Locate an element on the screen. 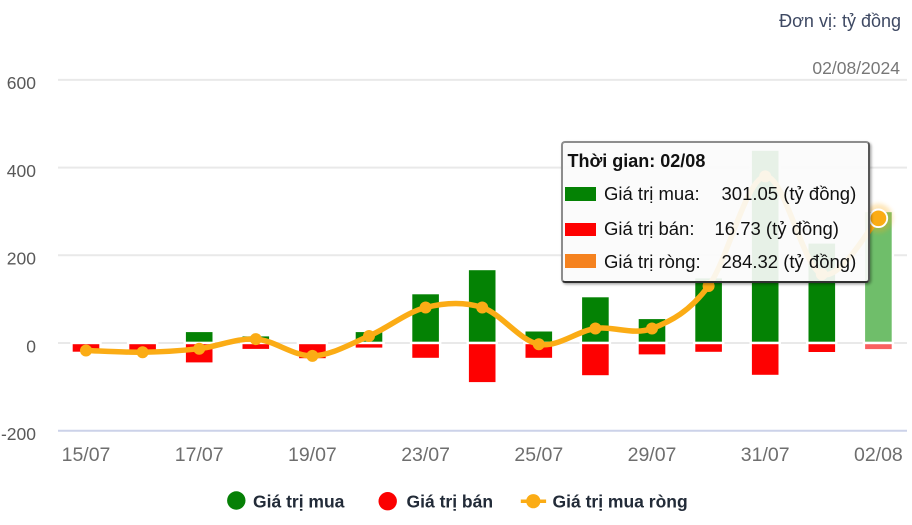 The width and height of the screenshot is (912, 525). svg-text: 400 is located at coordinates (21, 171).